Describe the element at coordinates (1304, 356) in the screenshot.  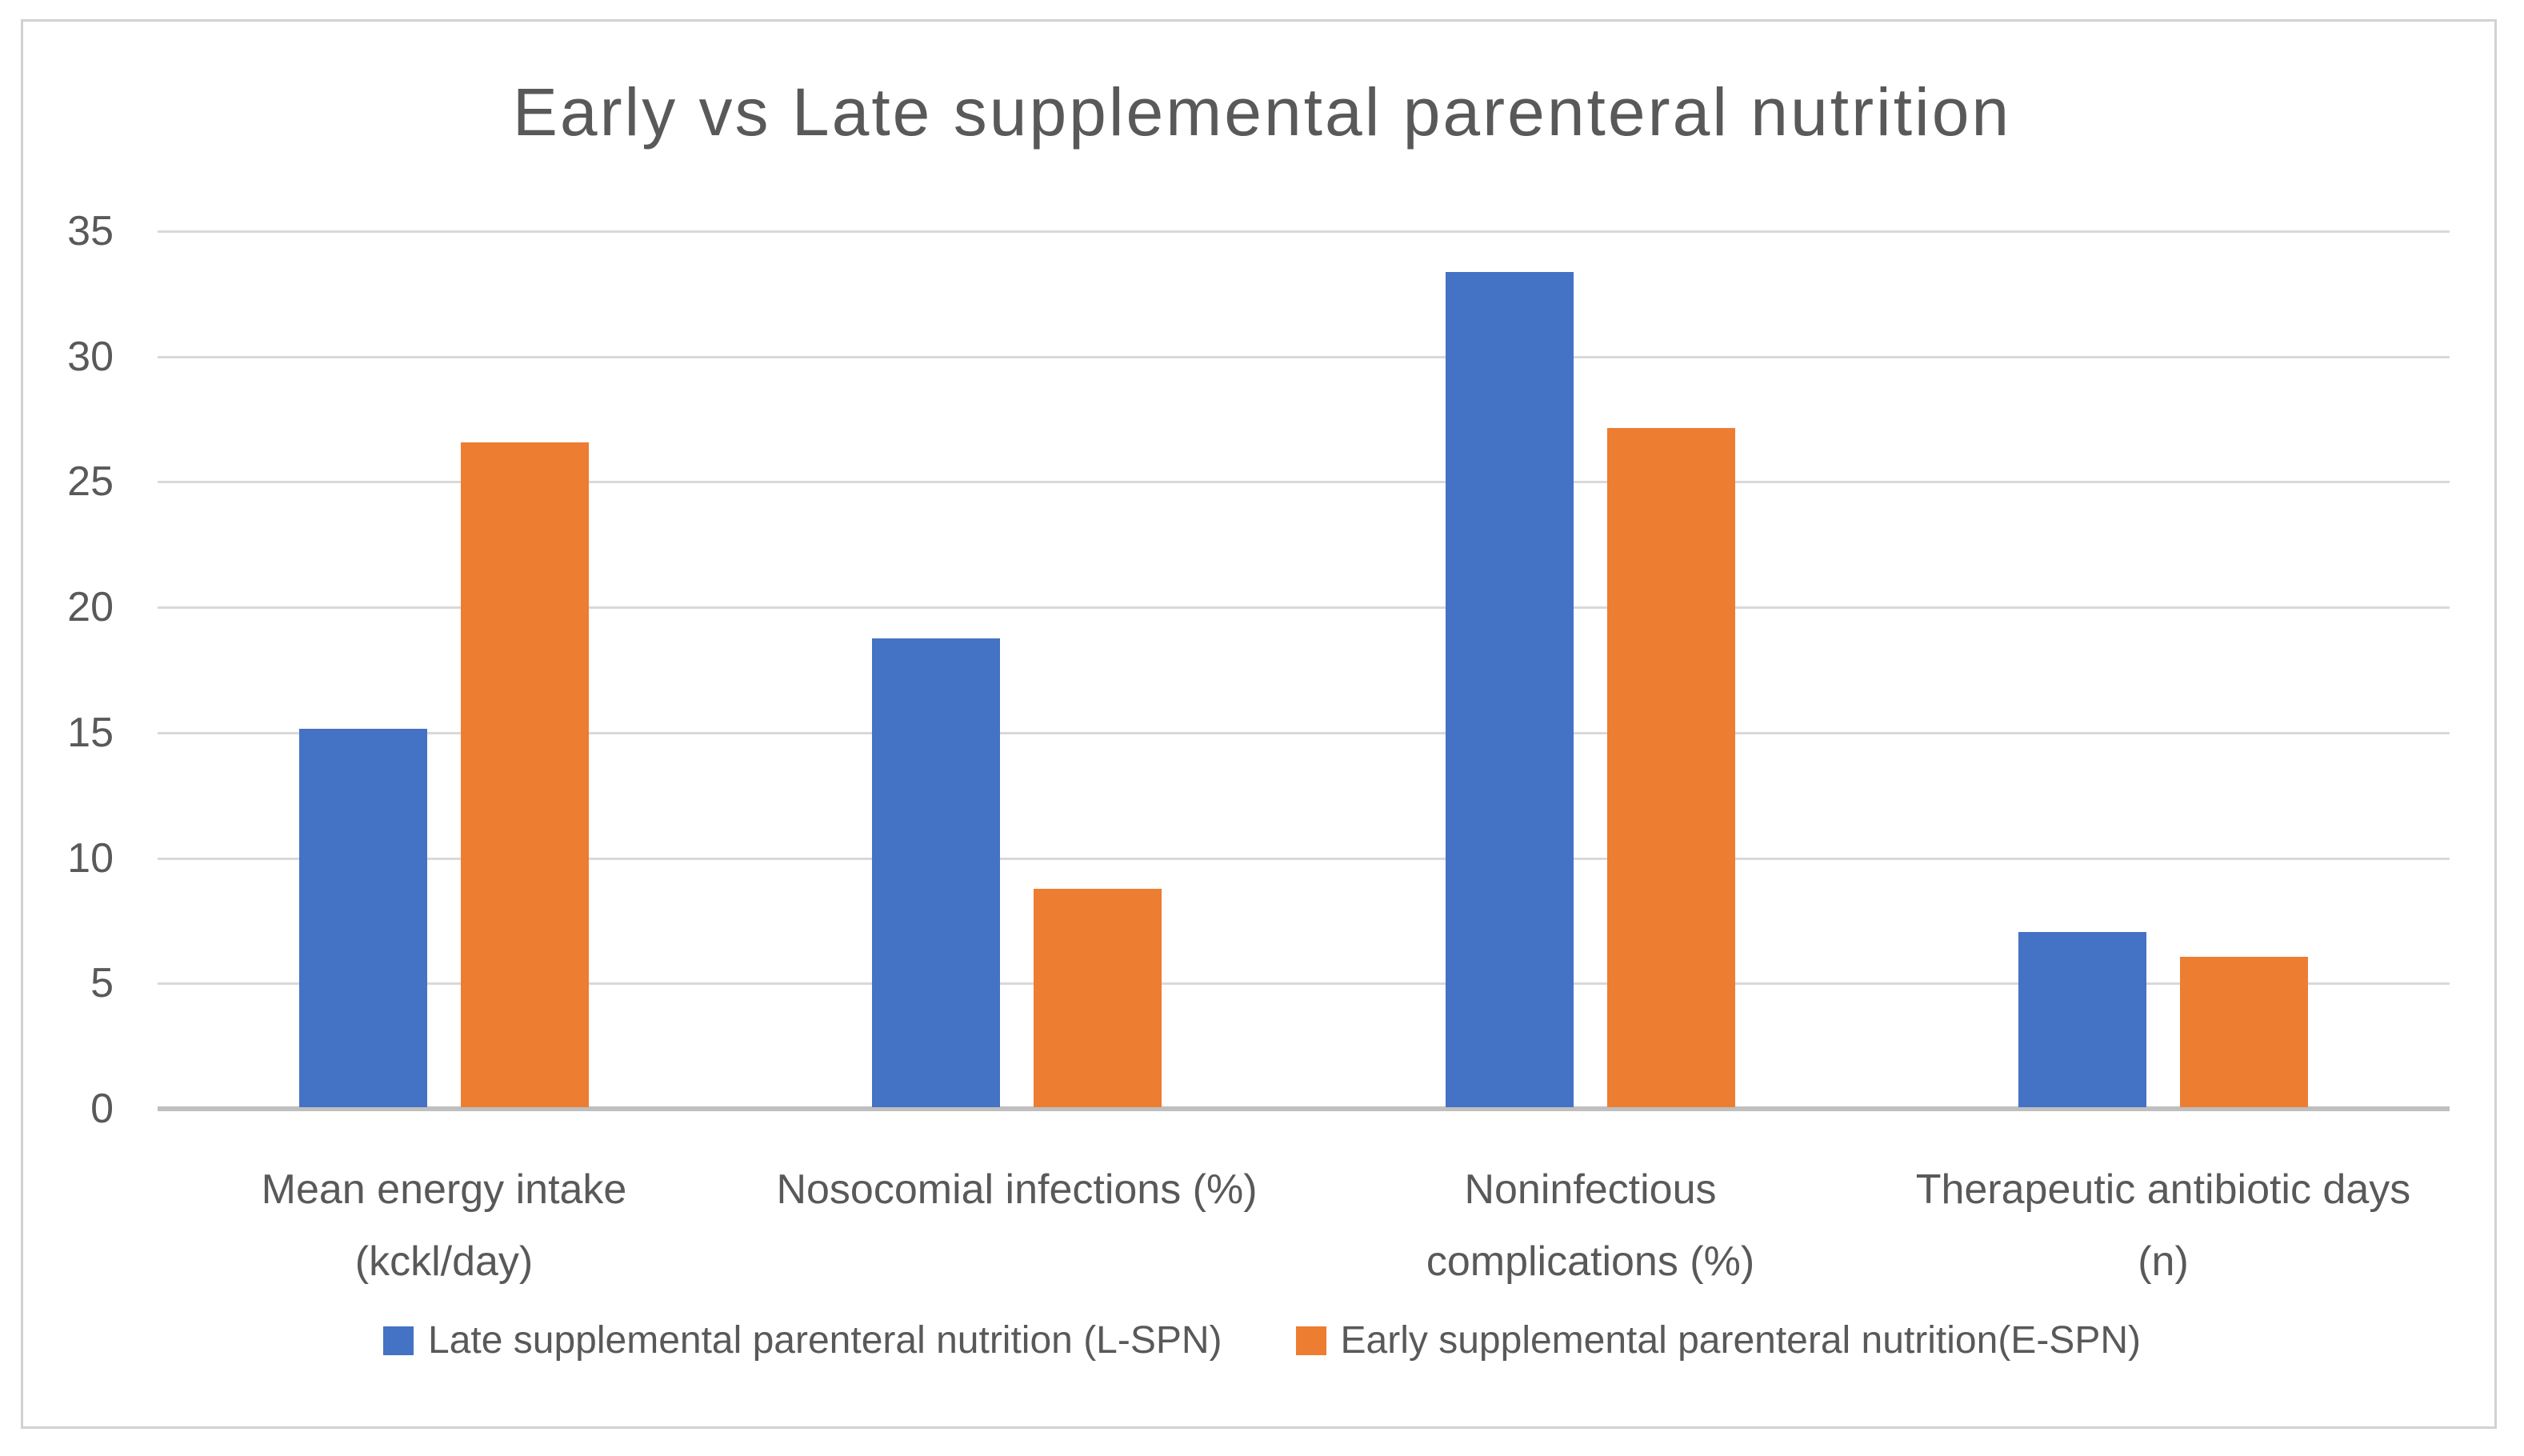
I see `gridline-y30` at that location.